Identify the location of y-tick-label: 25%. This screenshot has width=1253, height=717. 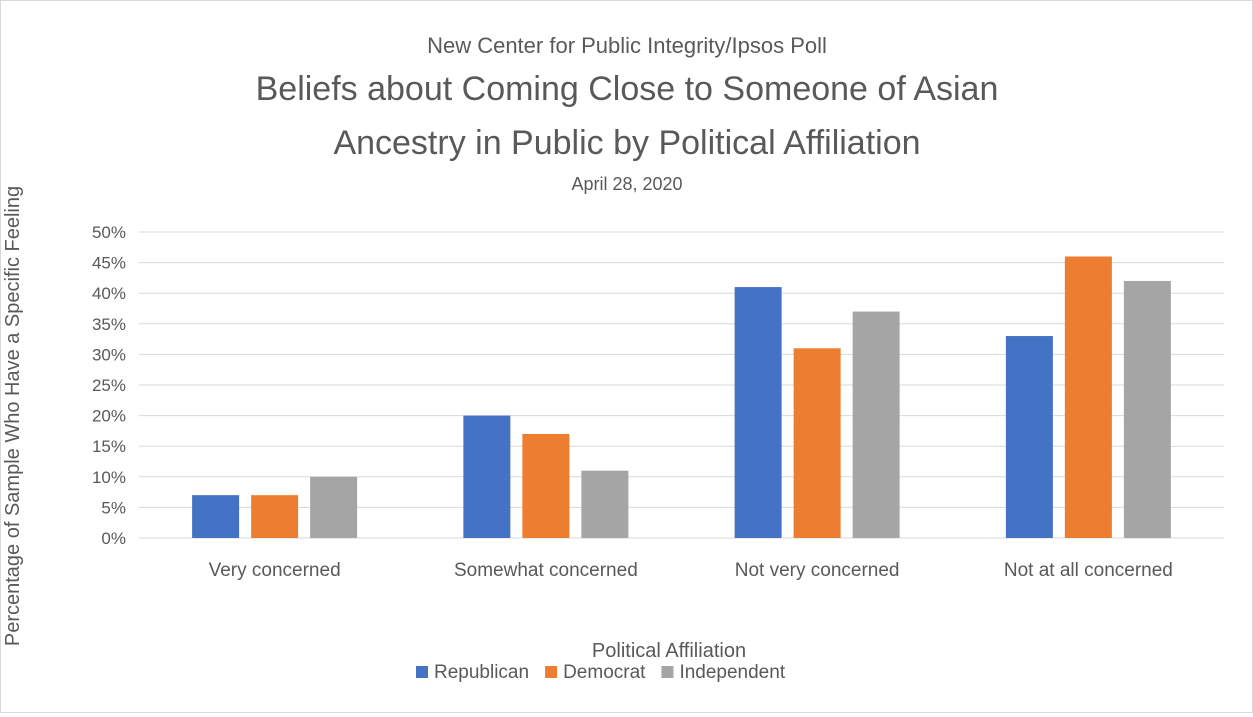
(109, 385).